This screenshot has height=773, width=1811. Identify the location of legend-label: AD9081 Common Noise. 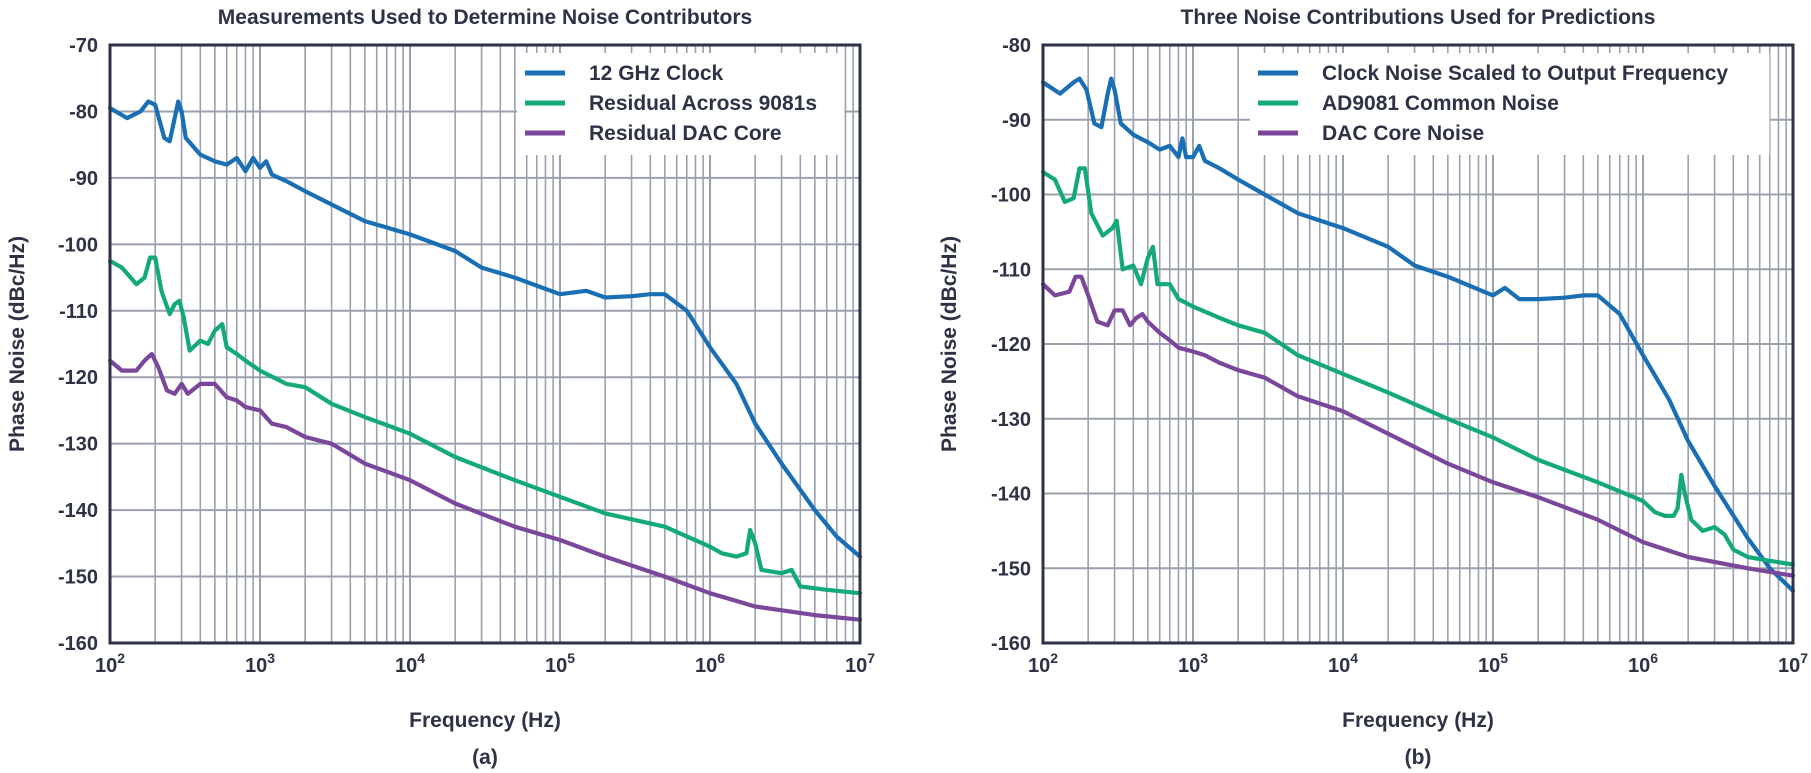
(1440, 103).